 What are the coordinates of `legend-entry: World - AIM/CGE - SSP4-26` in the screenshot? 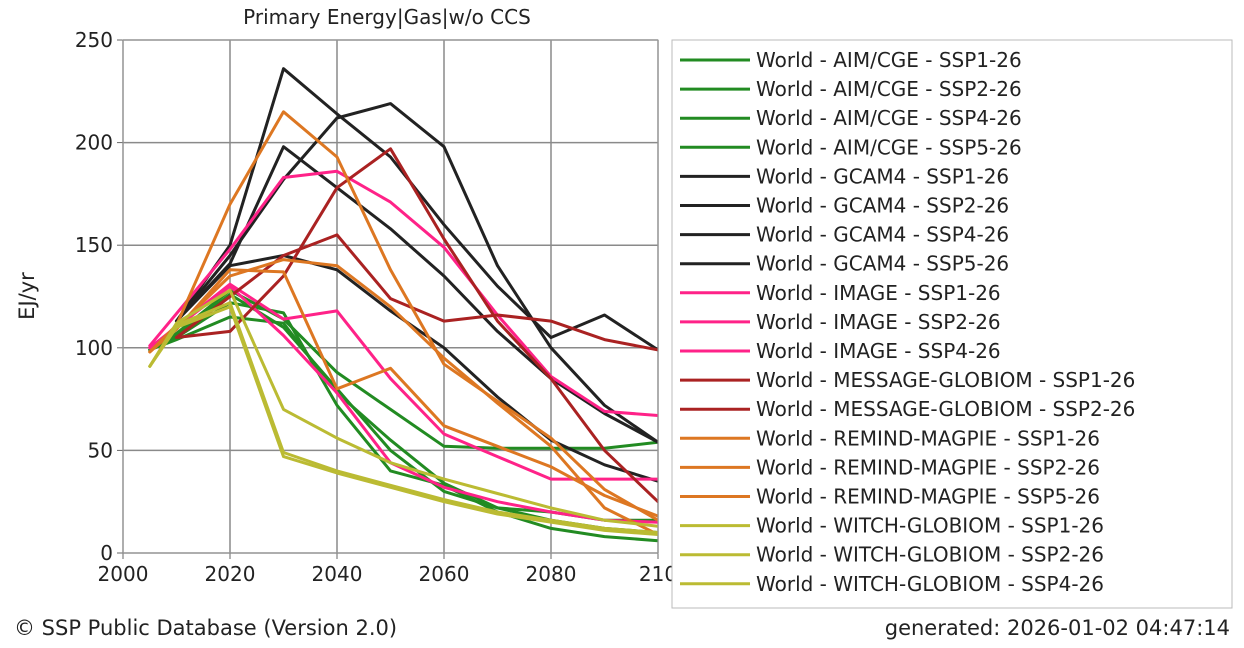 It's located at (889, 118).